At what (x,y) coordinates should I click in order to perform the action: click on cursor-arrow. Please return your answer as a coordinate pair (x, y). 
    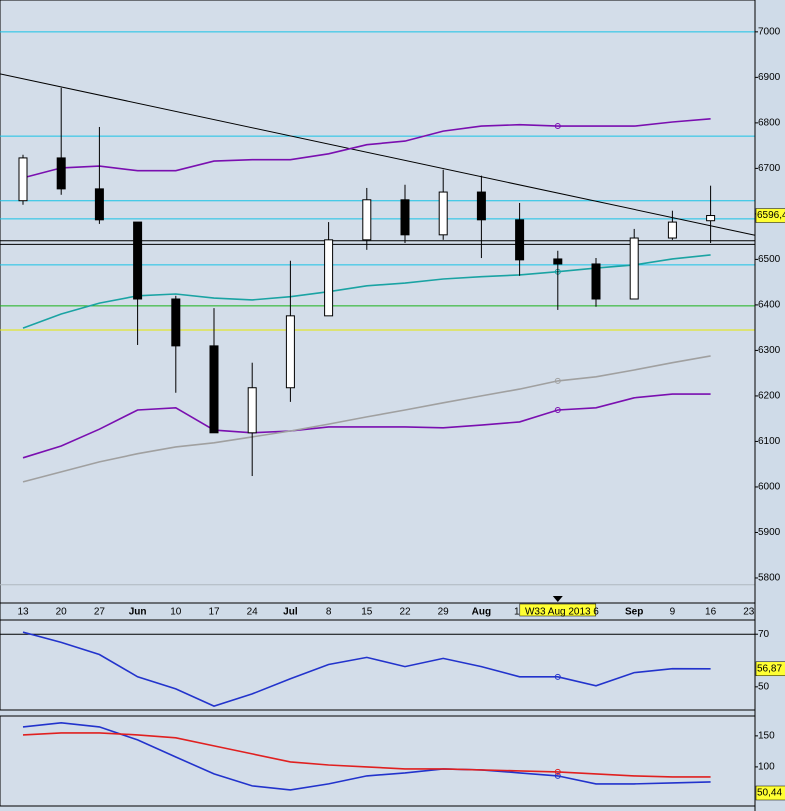
    Looking at the image, I should click on (557, 599).